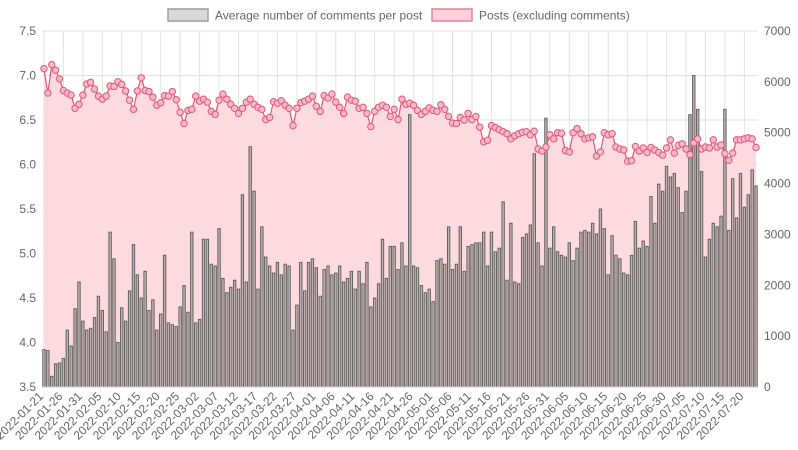 This screenshot has width=798, height=450. I want to click on y-right-tick-label: 7000, so click(777, 31).